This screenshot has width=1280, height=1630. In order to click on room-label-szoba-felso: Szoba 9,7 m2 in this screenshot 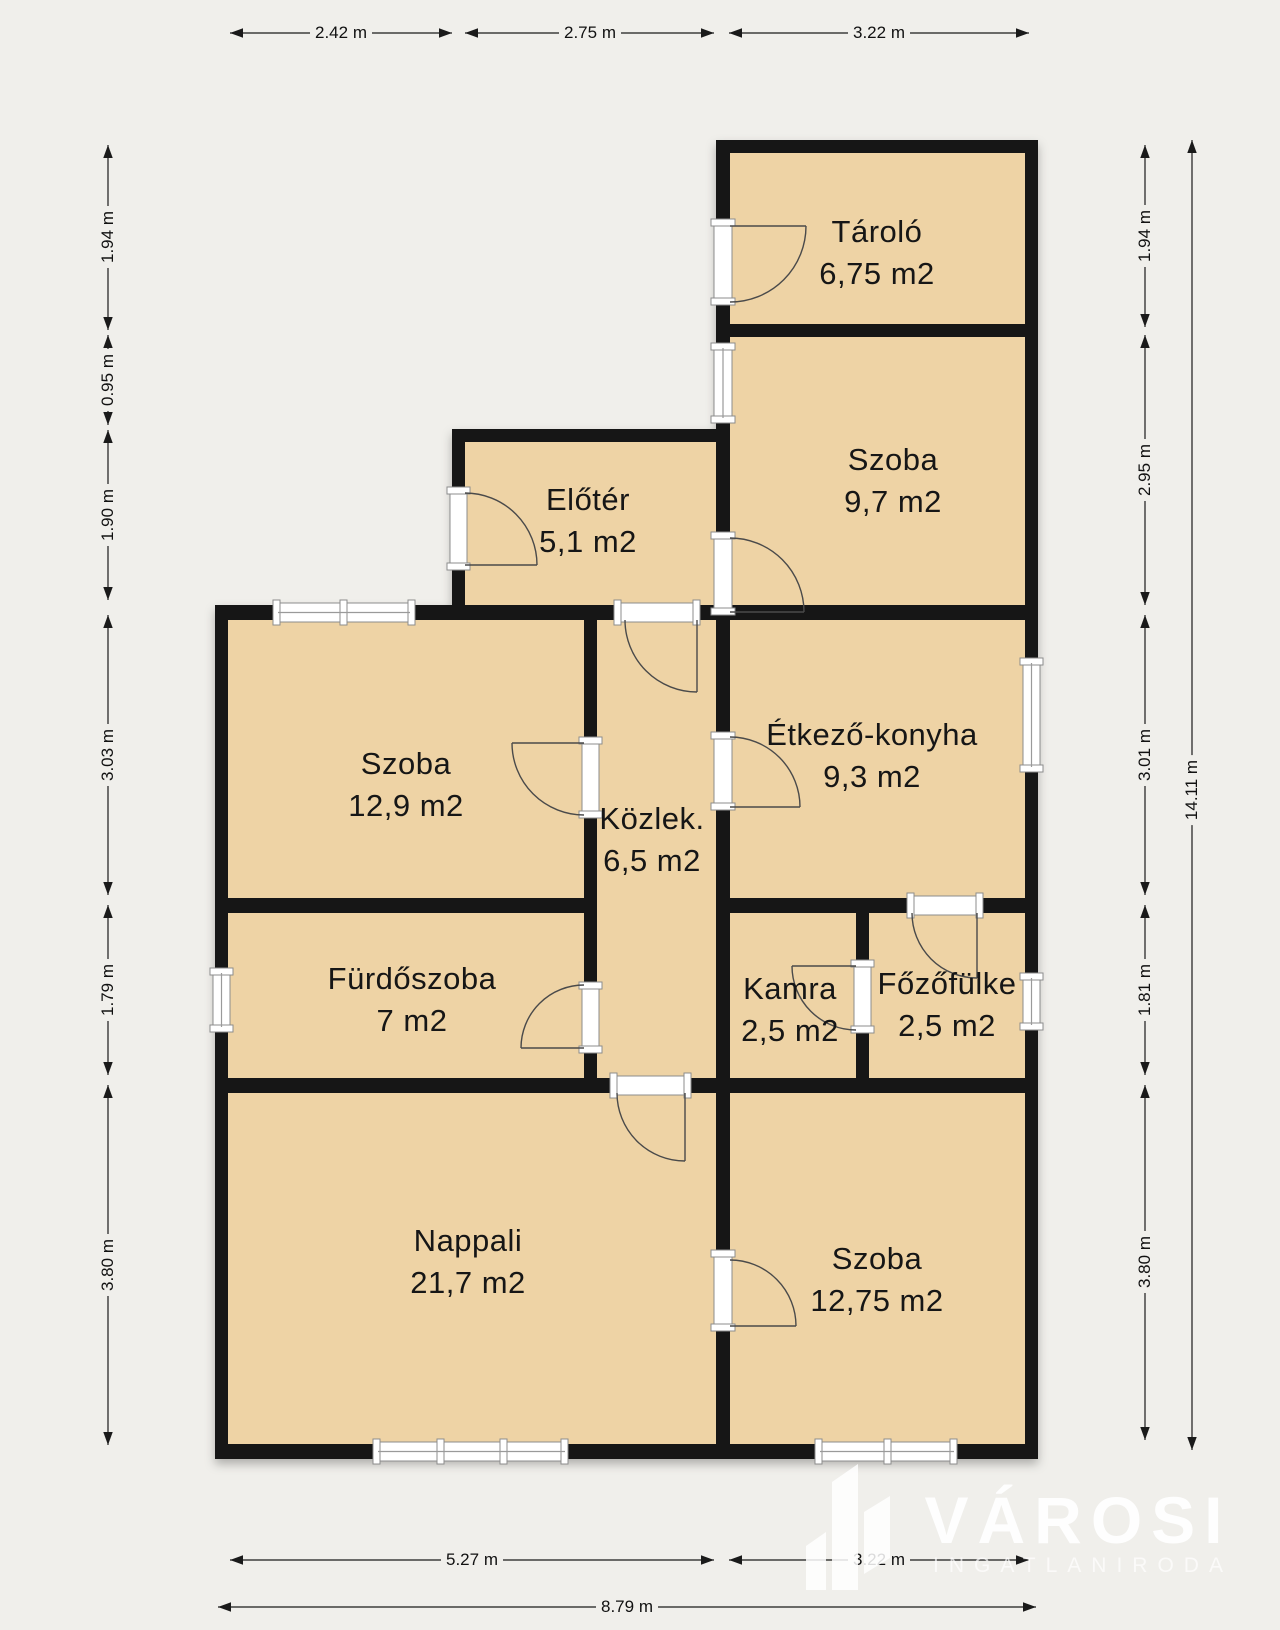, I will do `click(893, 481)`.